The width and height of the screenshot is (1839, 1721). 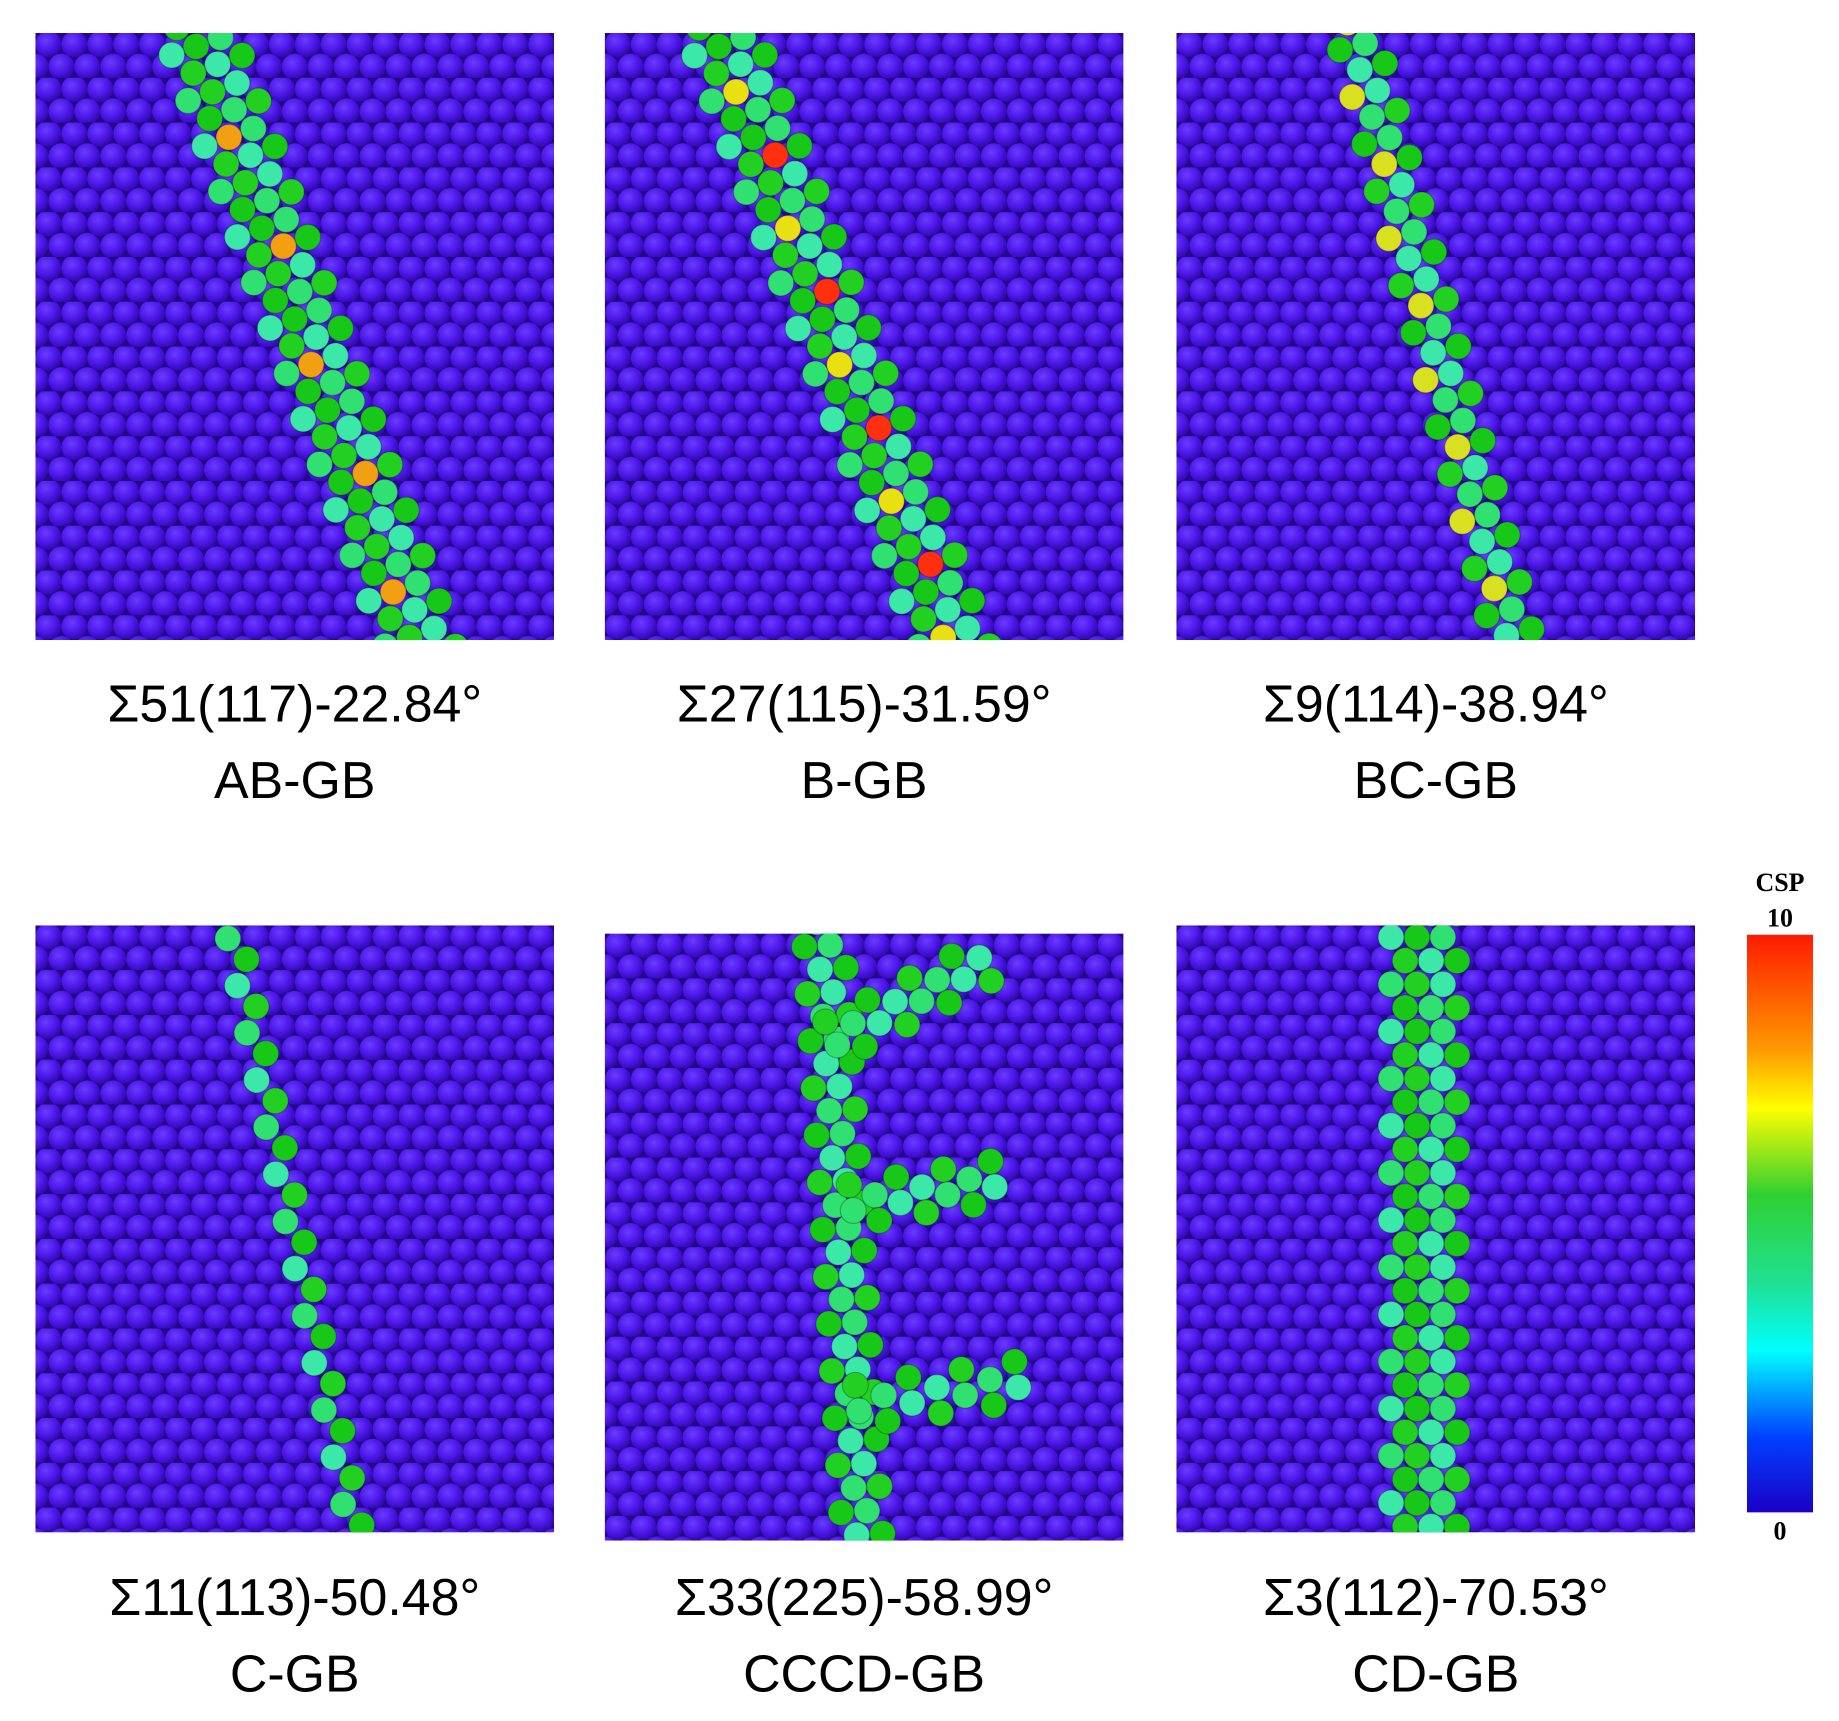 What do you see at coordinates (294, 703) in the screenshot?
I see `panel-title: Σ51(117)-22.84°` at bounding box center [294, 703].